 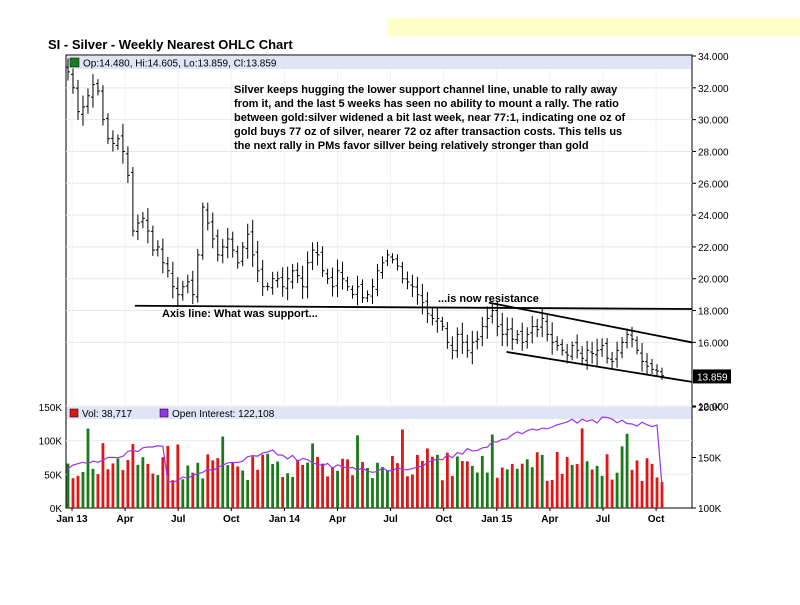 I want to click on volume-legend: Vol: 38,717, so click(x=107, y=414).